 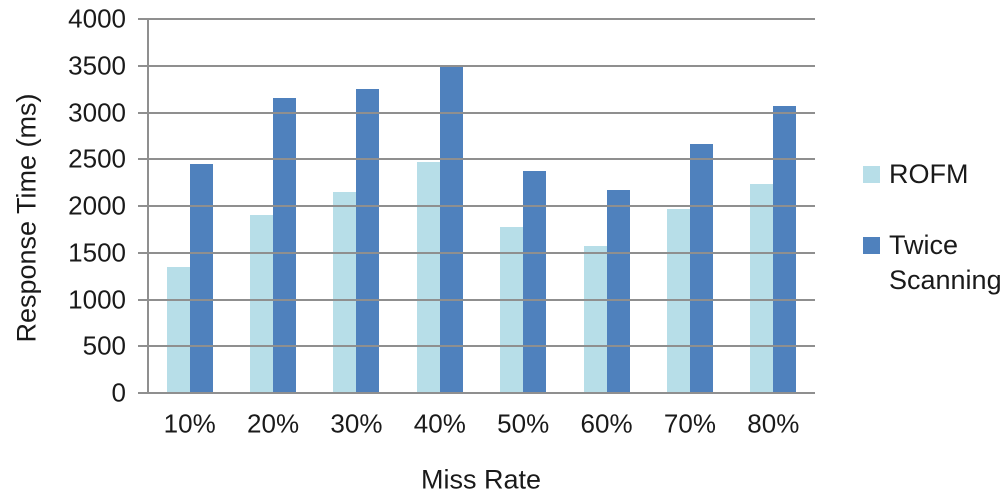 I want to click on bar-twice-scanning-20%, so click(x=285, y=245).